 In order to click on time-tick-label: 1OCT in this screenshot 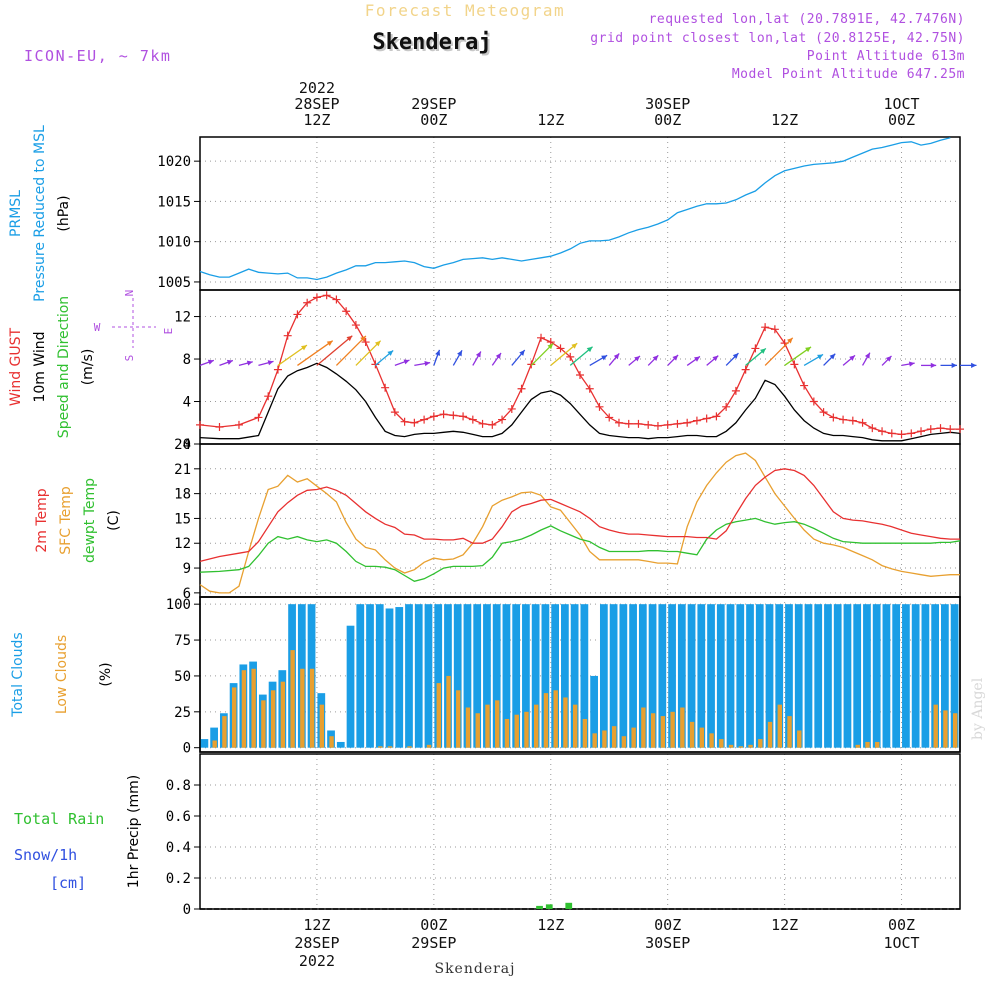, I will do `click(901, 943)`.